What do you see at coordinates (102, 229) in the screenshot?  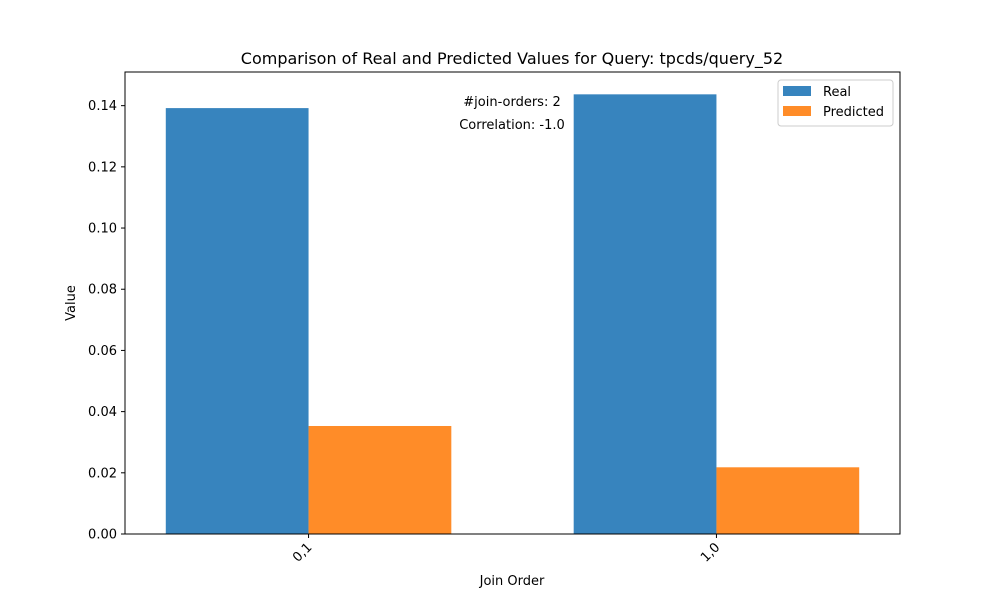 I see `y-tick-label-5: 0.10` at bounding box center [102, 229].